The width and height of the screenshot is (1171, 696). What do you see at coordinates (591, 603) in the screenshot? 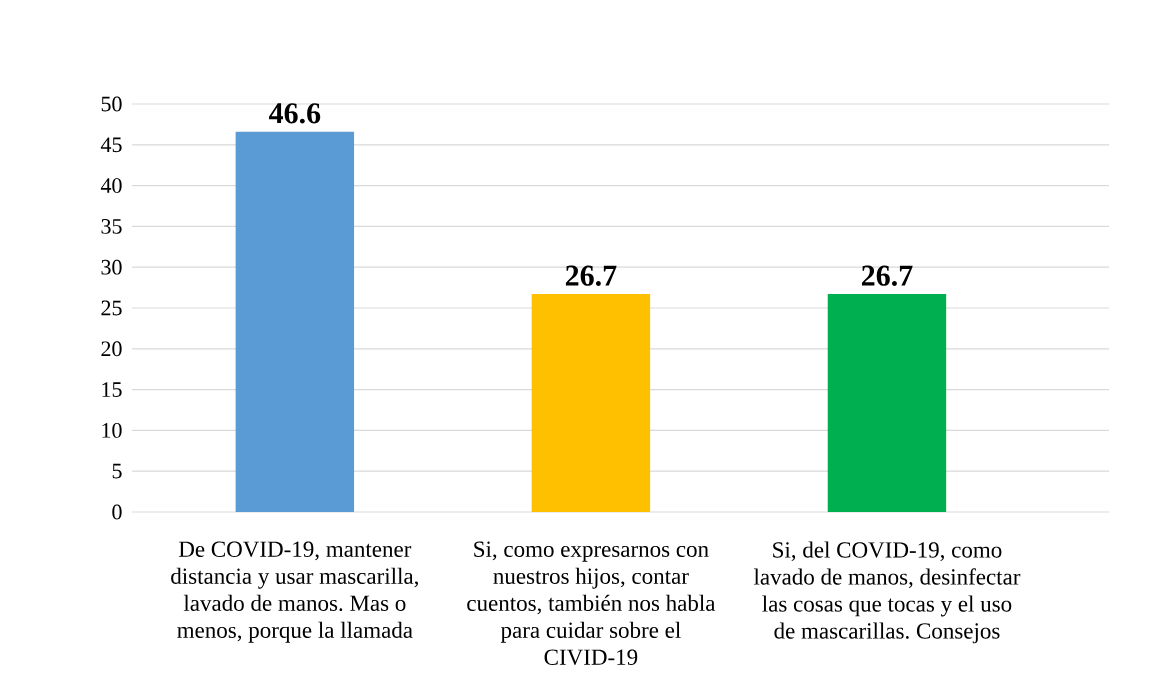
I see `x-tick-label: Si, como expresarnos con nuestros hijos, contar cuentos, también nos habla para cuidar sobre el CIVID-19` at bounding box center [591, 603].